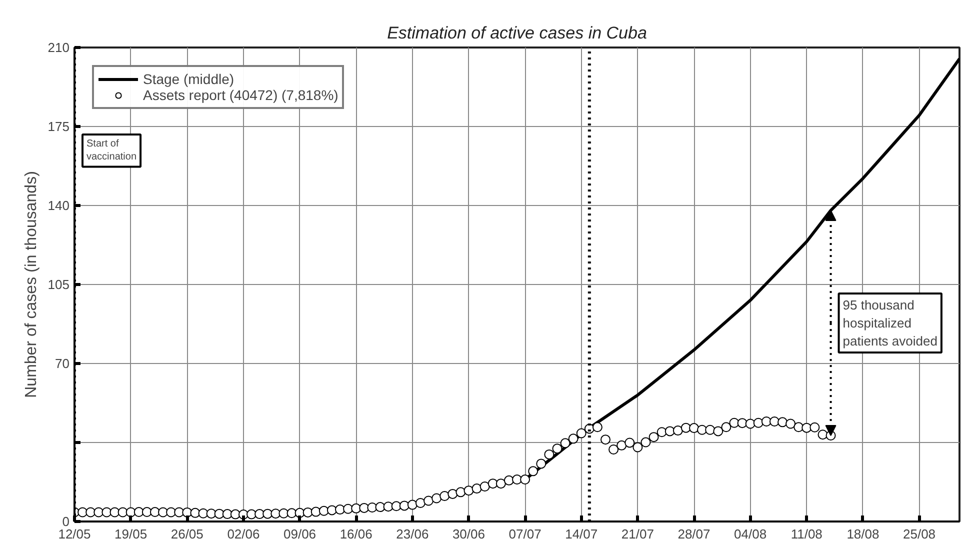  What do you see at coordinates (356, 534) in the screenshot?
I see `x-tick-label: 16/06` at bounding box center [356, 534].